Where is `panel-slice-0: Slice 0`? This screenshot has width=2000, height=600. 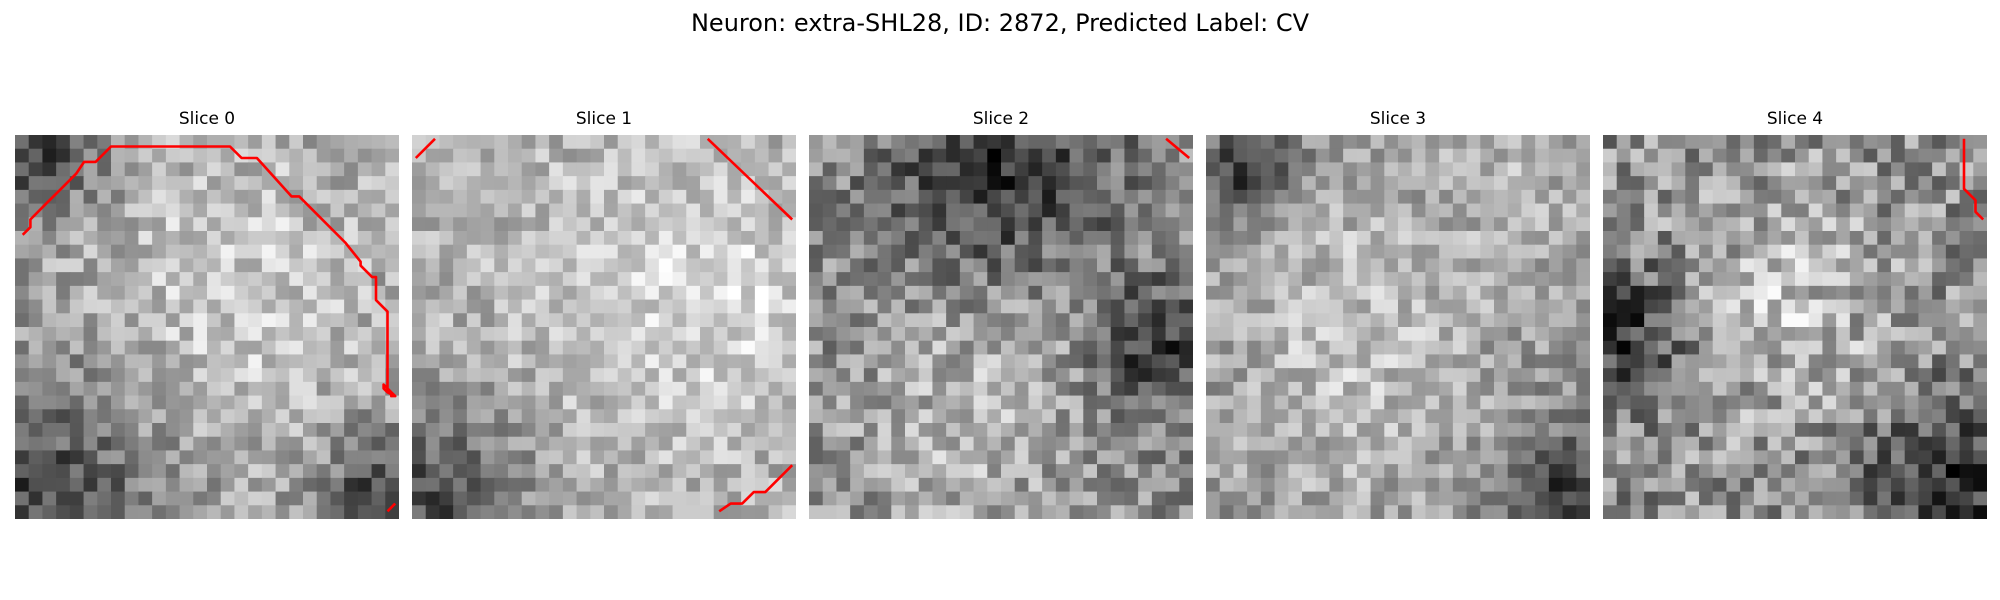 panel-slice-0: Slice 0 is located at coordinates (207, 313).